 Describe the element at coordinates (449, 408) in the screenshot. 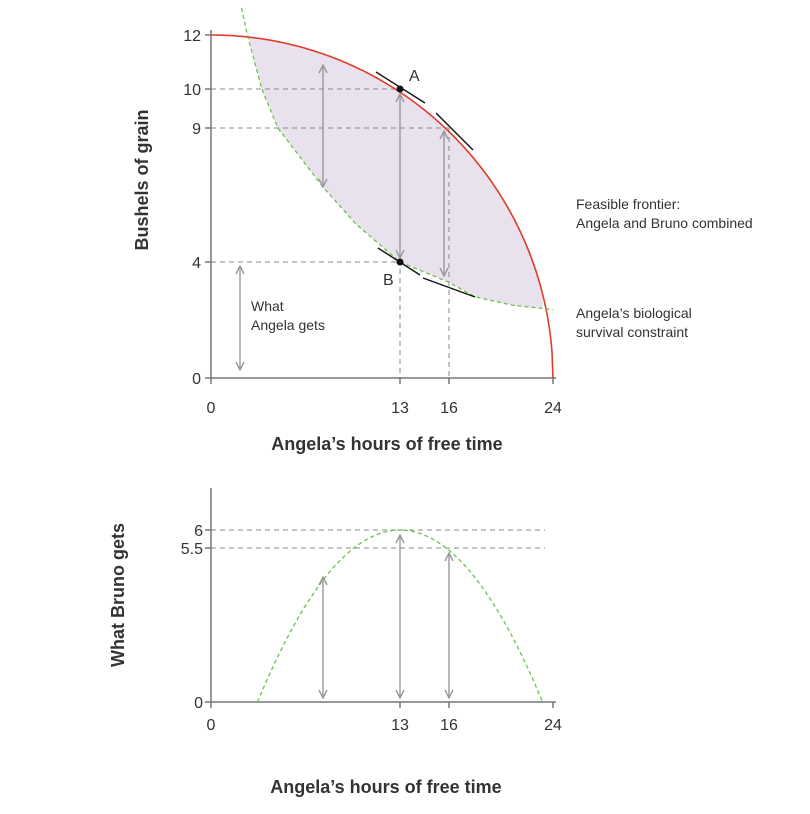

I see `top-x-tick-label: 16` at that location.